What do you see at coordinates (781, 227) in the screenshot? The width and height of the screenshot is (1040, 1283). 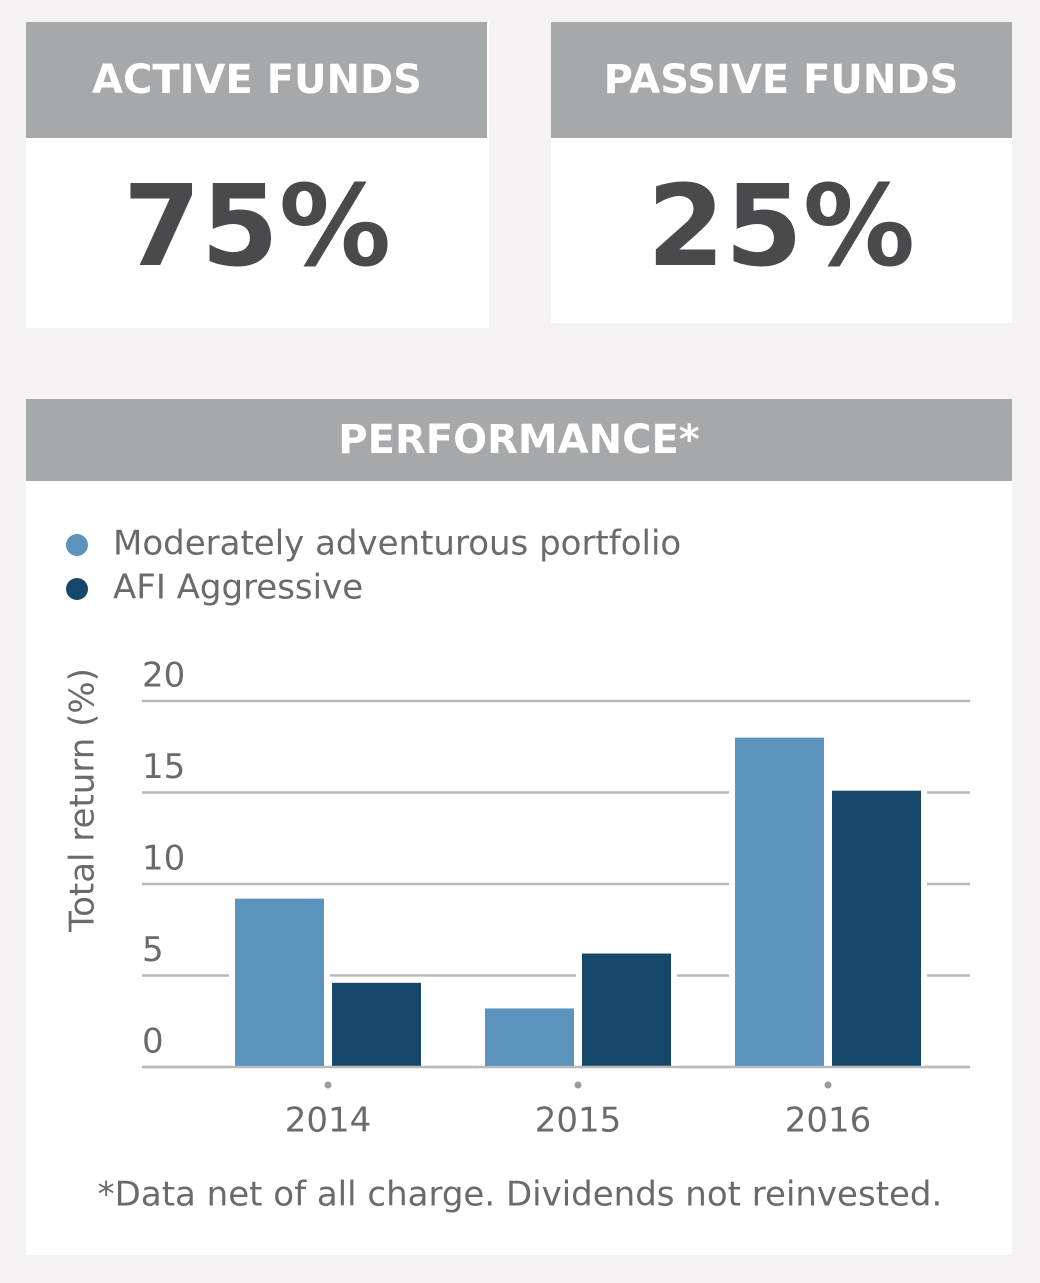 I see `card-value: 25%` at bounding box center [781, 227].